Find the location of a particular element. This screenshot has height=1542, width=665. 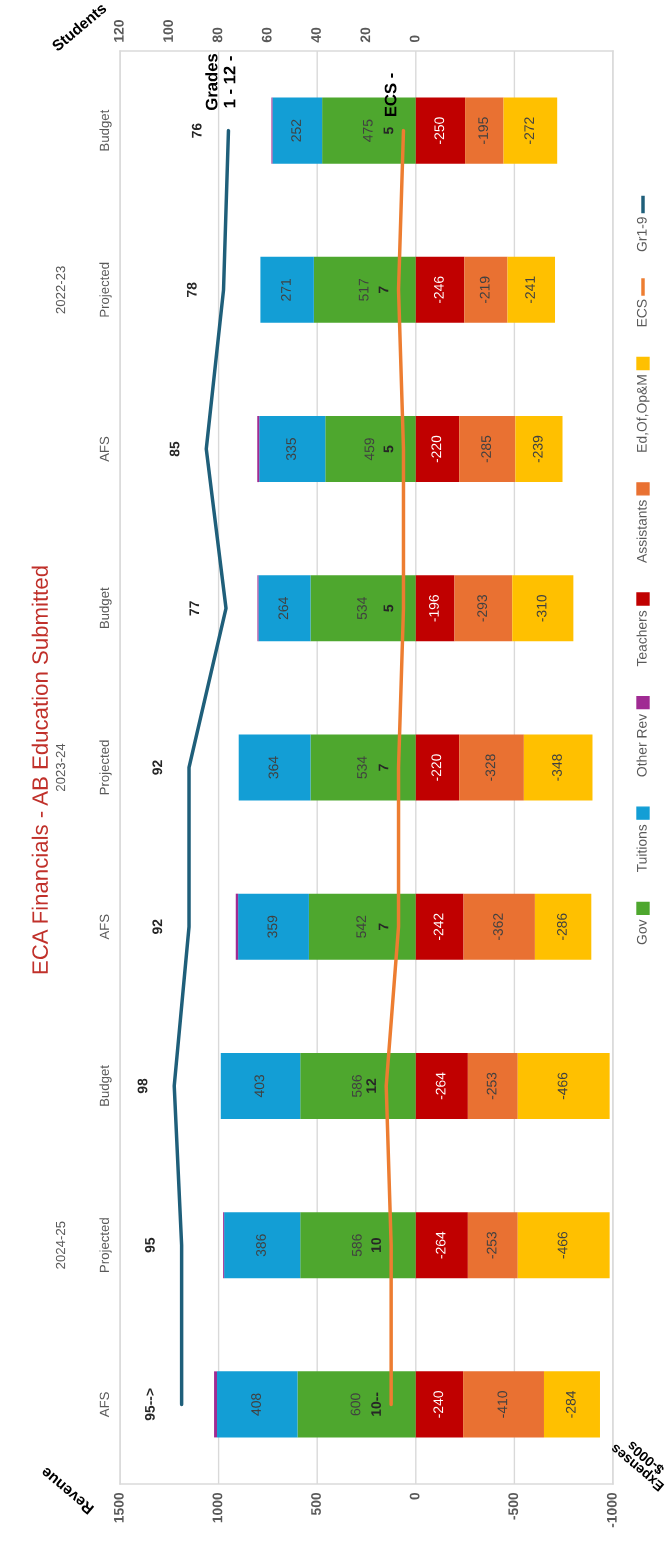

x-tick-label: 500 is located at coordinates (316, 1504).